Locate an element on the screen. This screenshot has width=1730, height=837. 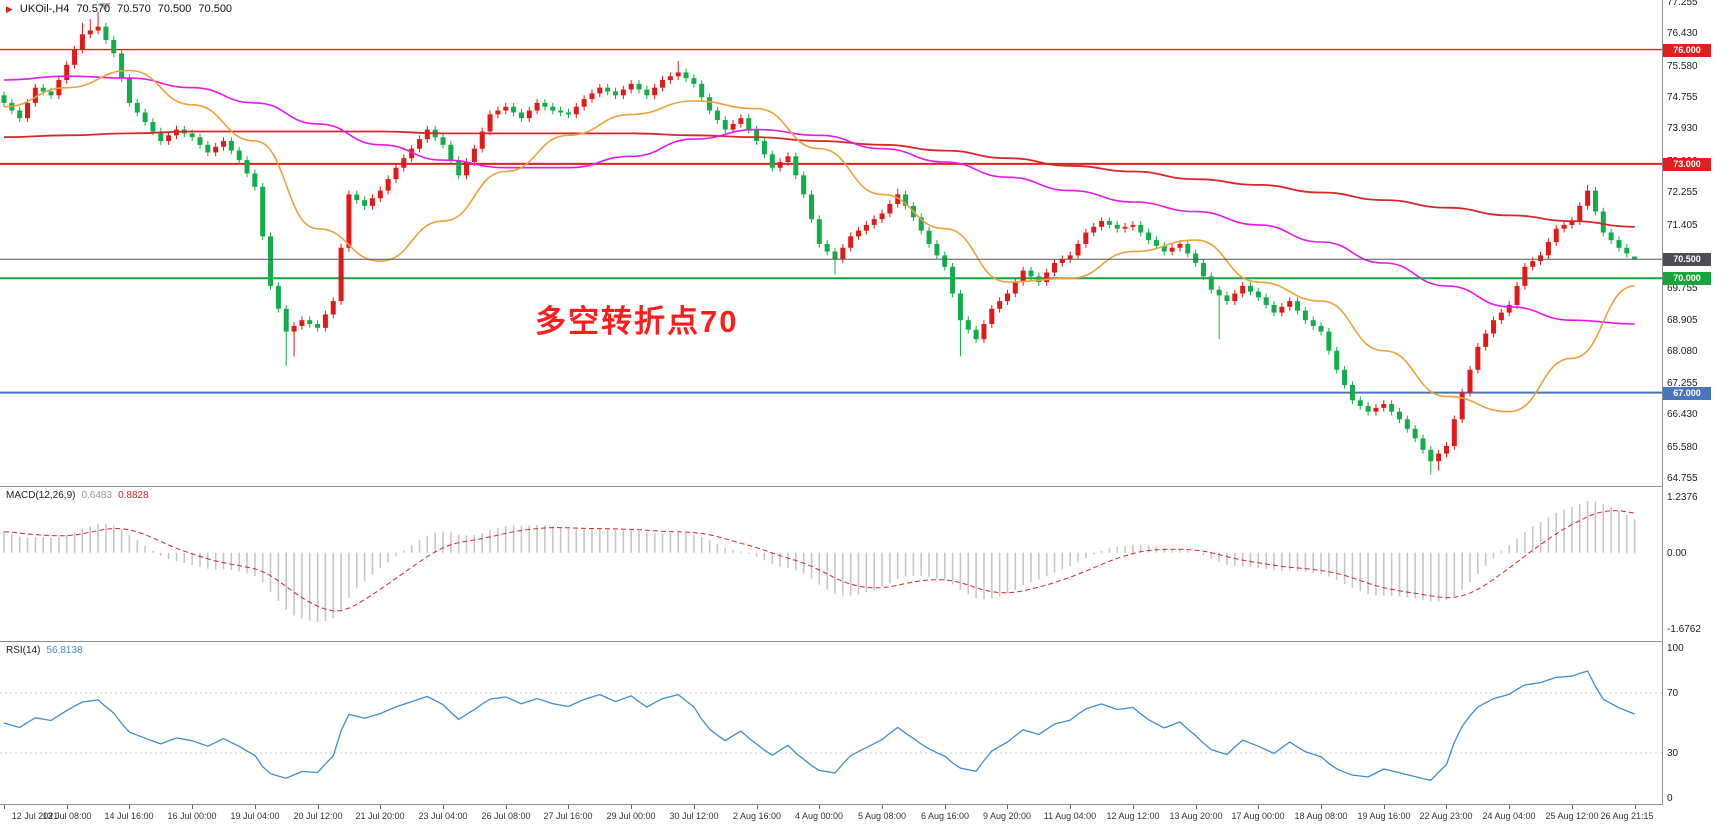
time-axis-label: 21 Jul 20:00 is located at coordinates (380, 816).